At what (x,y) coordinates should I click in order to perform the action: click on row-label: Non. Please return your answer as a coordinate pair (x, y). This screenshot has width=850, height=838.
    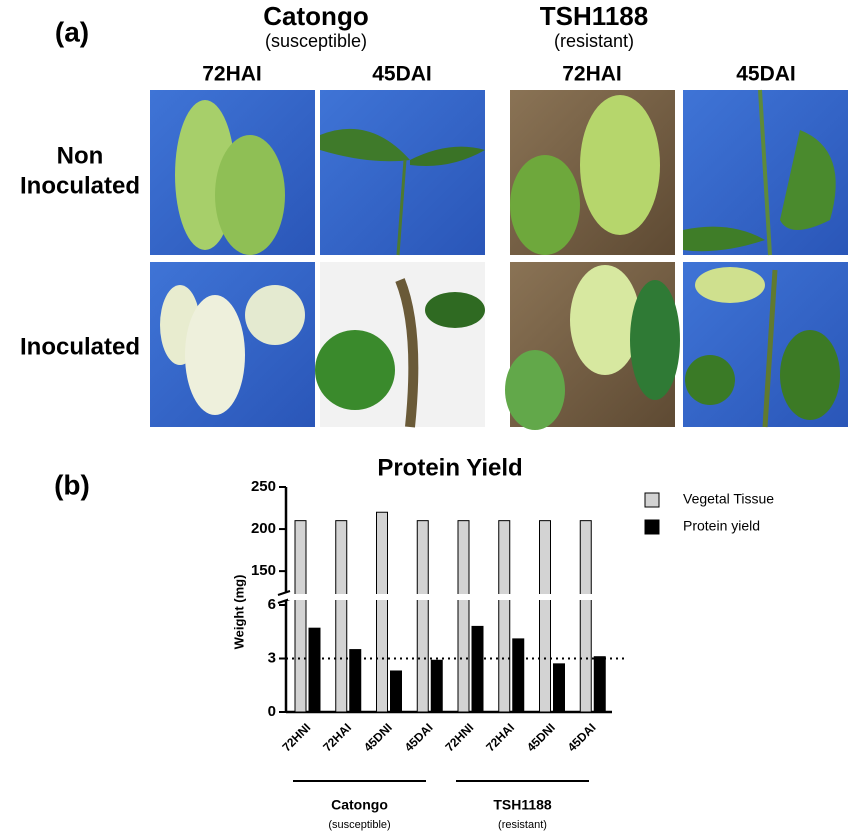
    Looking at the image, I should click on (80, 155).